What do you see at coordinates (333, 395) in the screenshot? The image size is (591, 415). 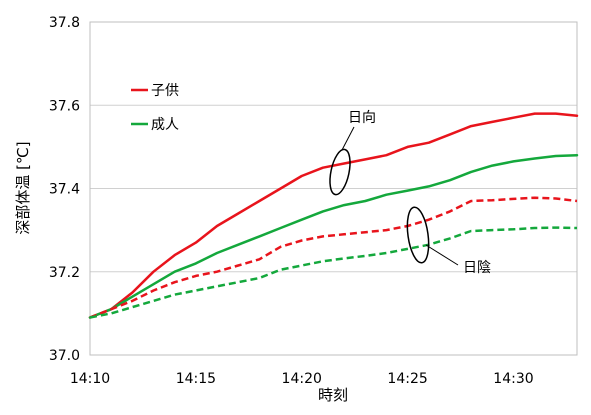 I see `x-axis-title: 時刻` at bounding box center [333, 395].